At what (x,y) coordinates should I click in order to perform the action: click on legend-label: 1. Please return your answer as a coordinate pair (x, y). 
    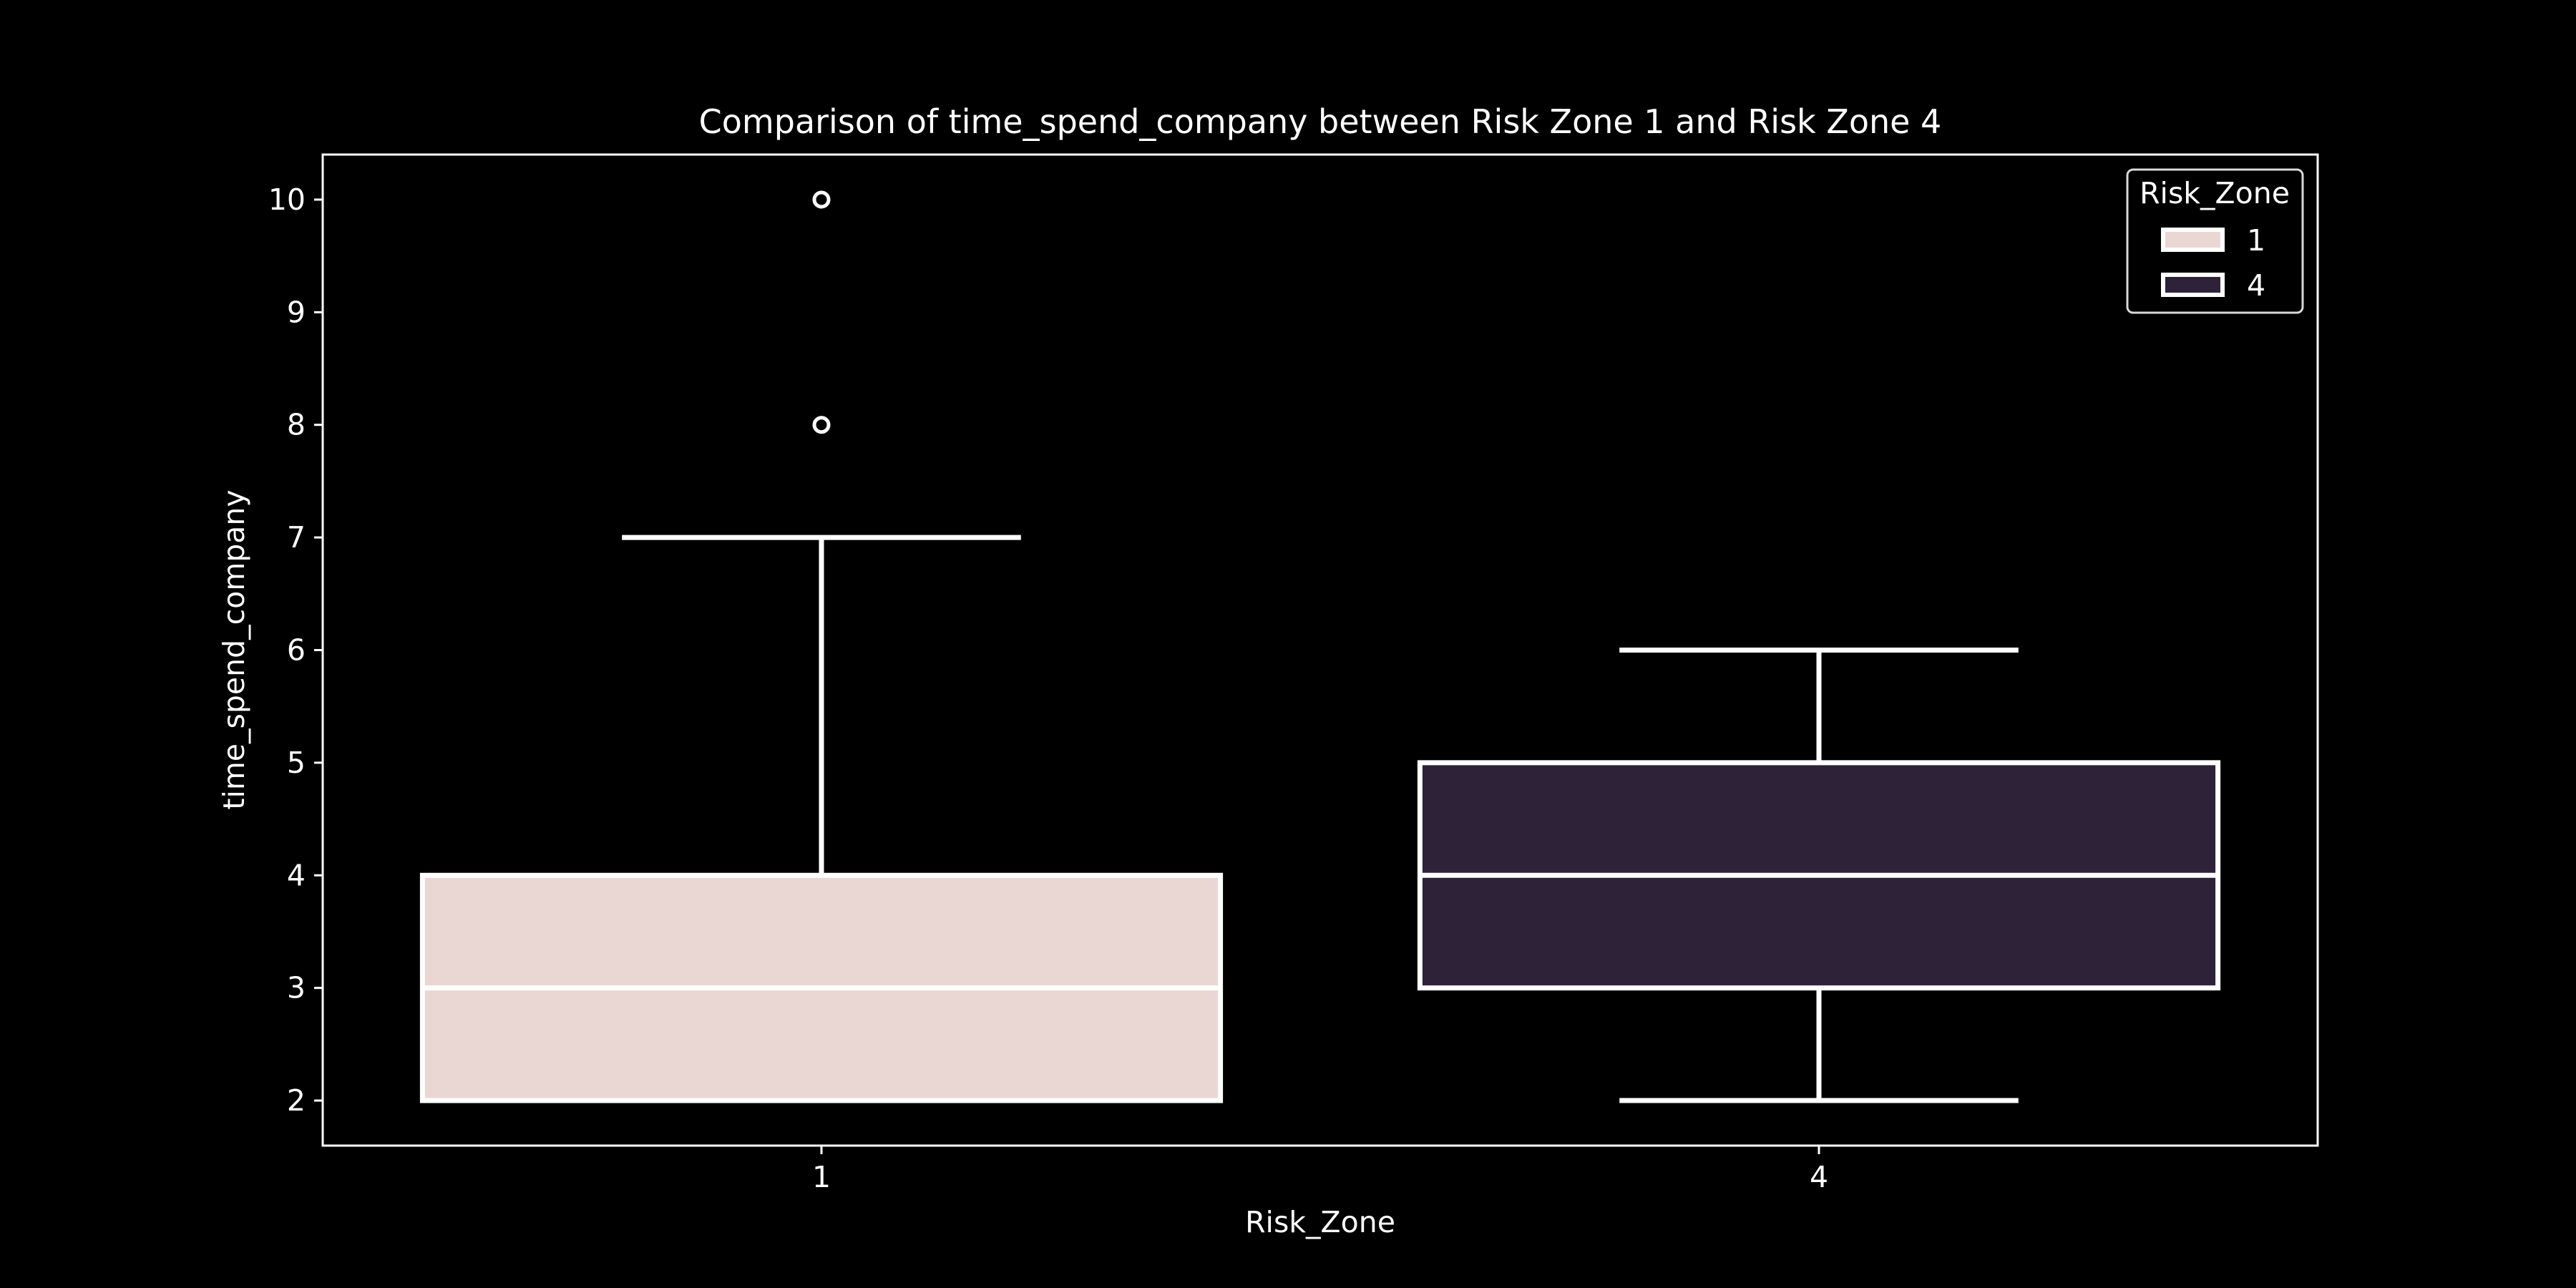
    Looking at the image, I should click on (2256, 240).